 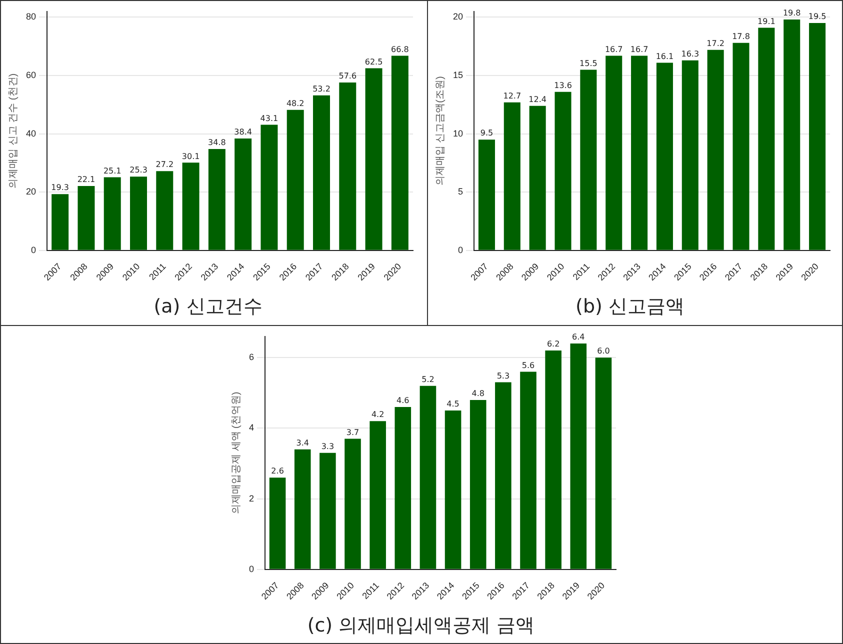 What do you see at coordinates (31, 17) in the screenshot?
I see `y-tick-label: 80` at bounding box center [31, 17].